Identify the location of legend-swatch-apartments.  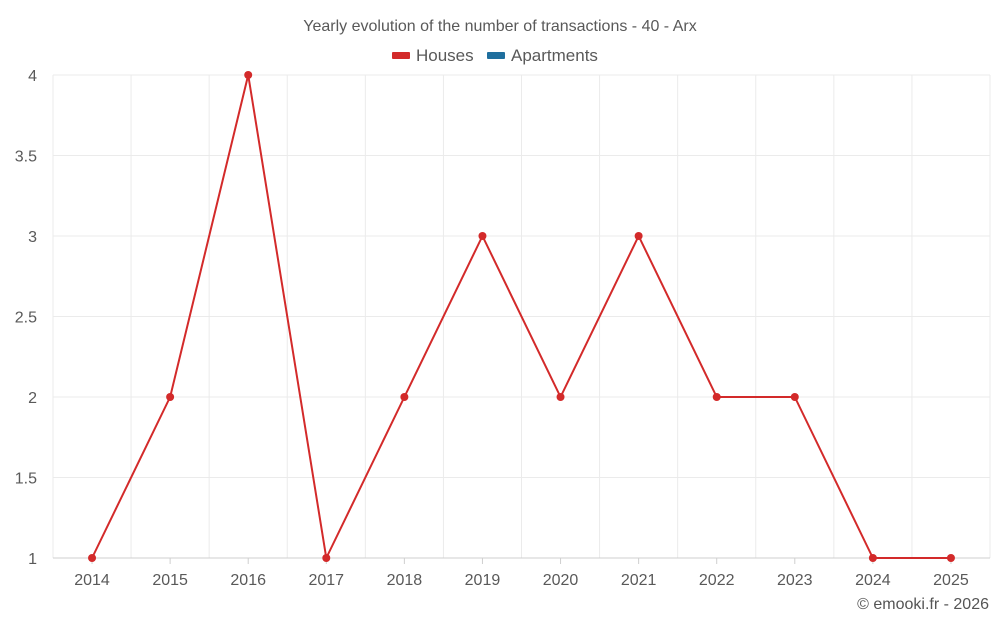
(496, 55).